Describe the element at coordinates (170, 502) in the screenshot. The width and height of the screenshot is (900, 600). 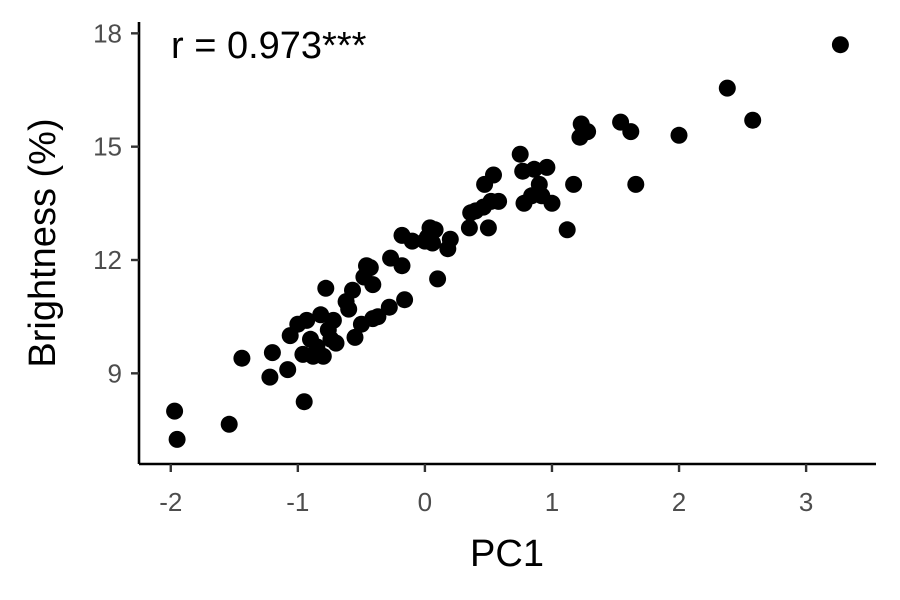
I see `x-tick-label: -2` at that location.